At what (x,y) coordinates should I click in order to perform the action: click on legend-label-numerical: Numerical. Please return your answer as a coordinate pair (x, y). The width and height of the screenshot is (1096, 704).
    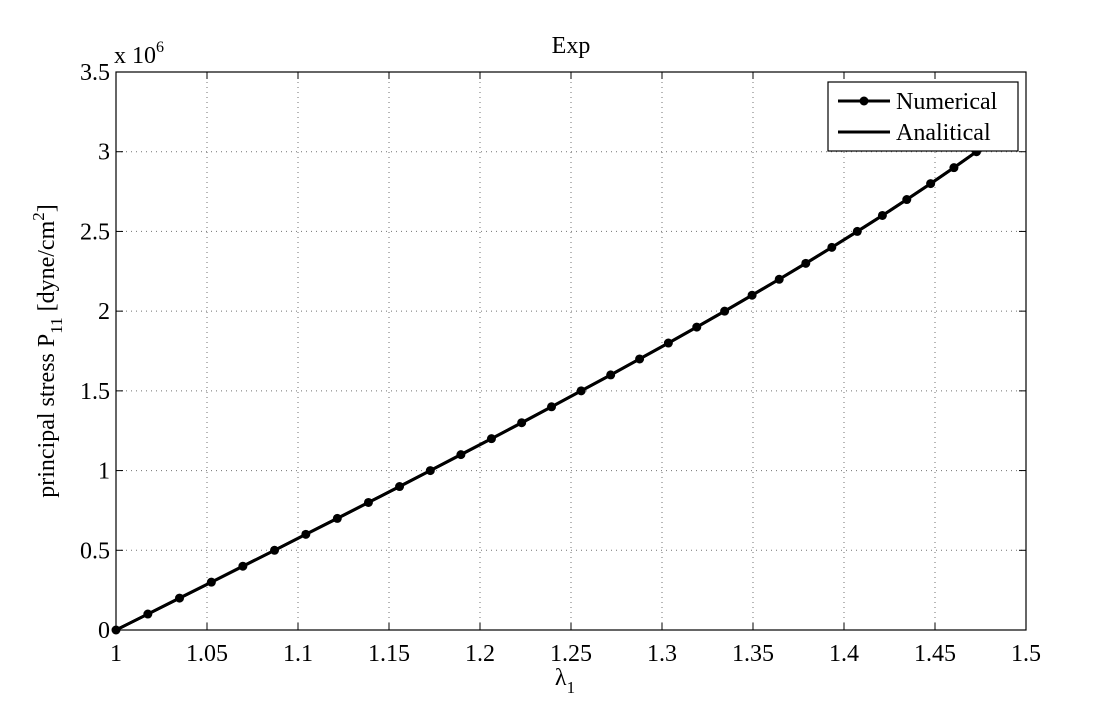
    Looking at the image, I should click on (947, 102).